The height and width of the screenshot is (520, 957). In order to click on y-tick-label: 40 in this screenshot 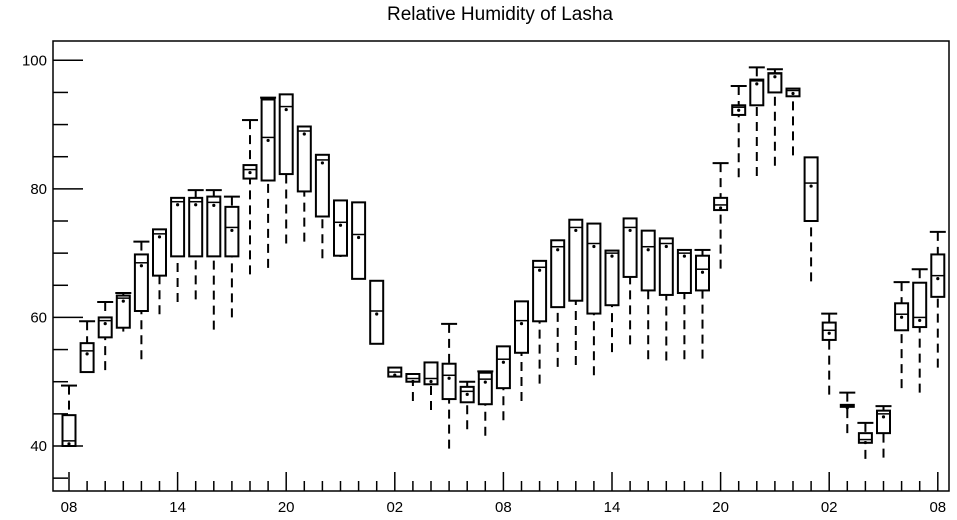, I will do `click(38, 446)`.